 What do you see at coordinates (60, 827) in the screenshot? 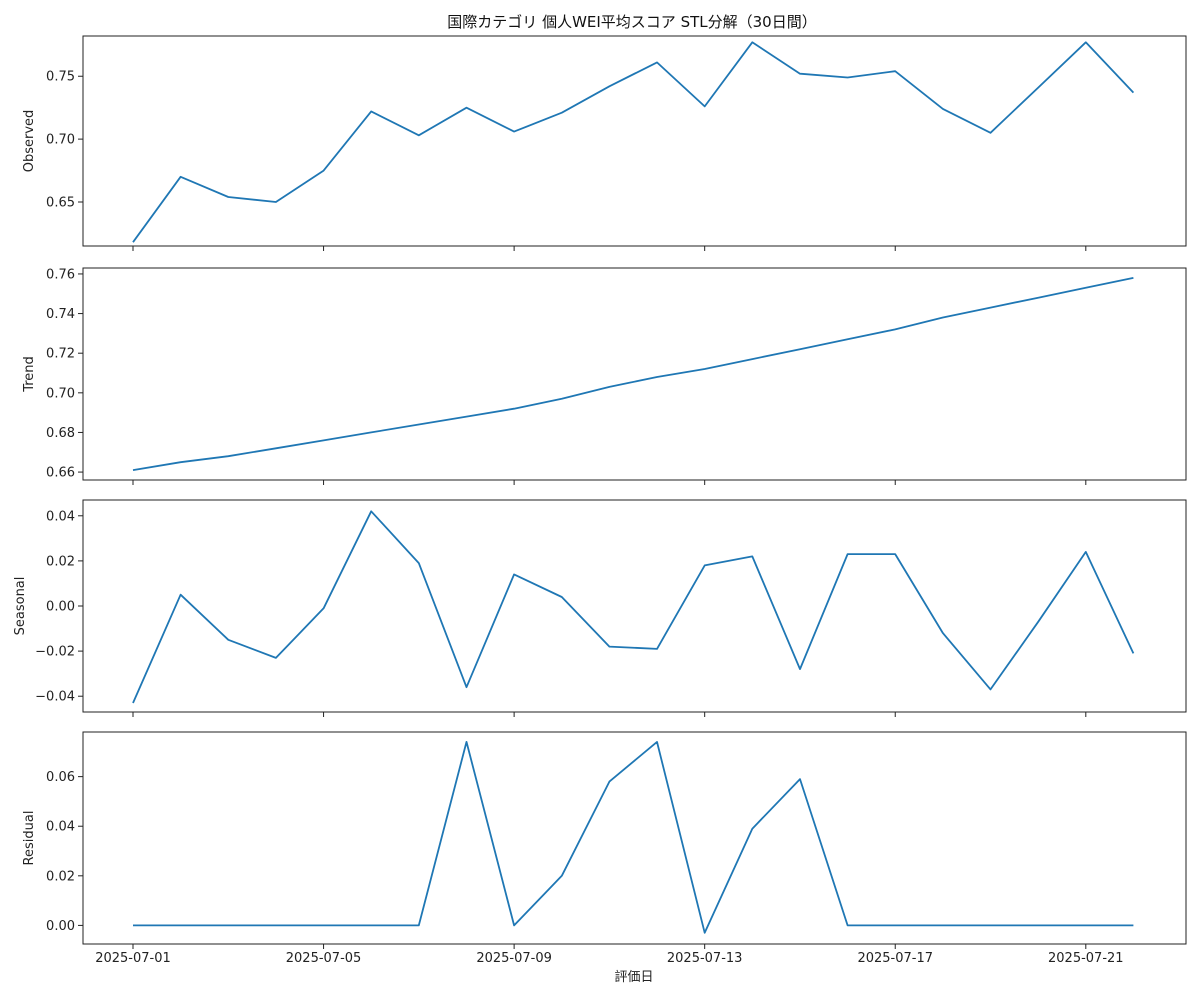
I see `panel-residual-ytick-label: 0.04` at bounding box center [60, 827].